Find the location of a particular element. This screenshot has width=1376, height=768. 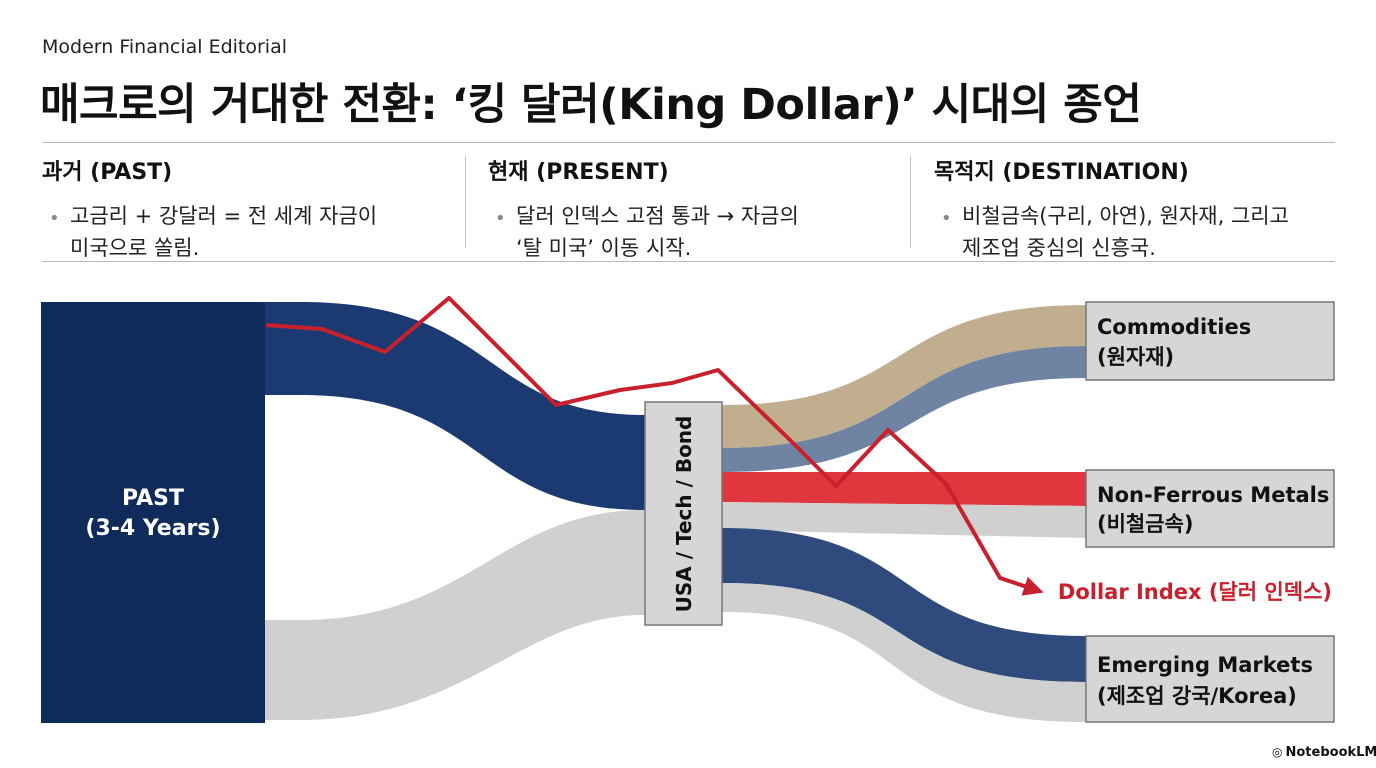

column-heading: 현재 (PRESENT) is located at coordinates (578, 172).